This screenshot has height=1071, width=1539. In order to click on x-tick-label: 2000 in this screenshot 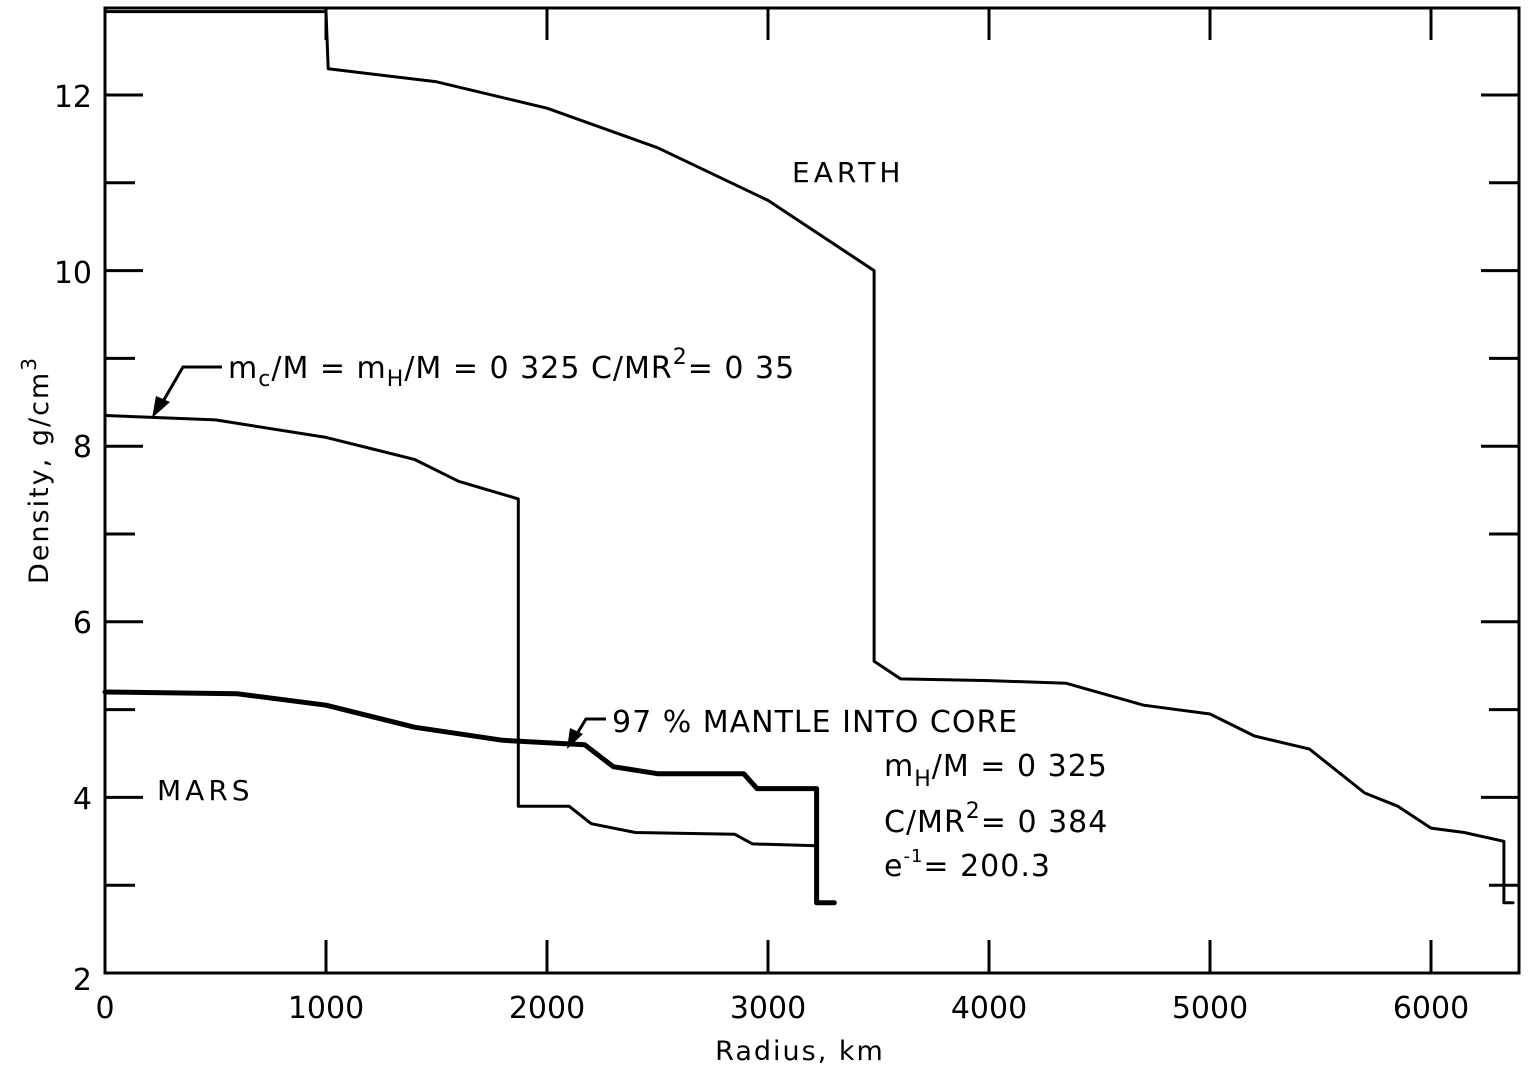, I will do `click(547, 1008)`.